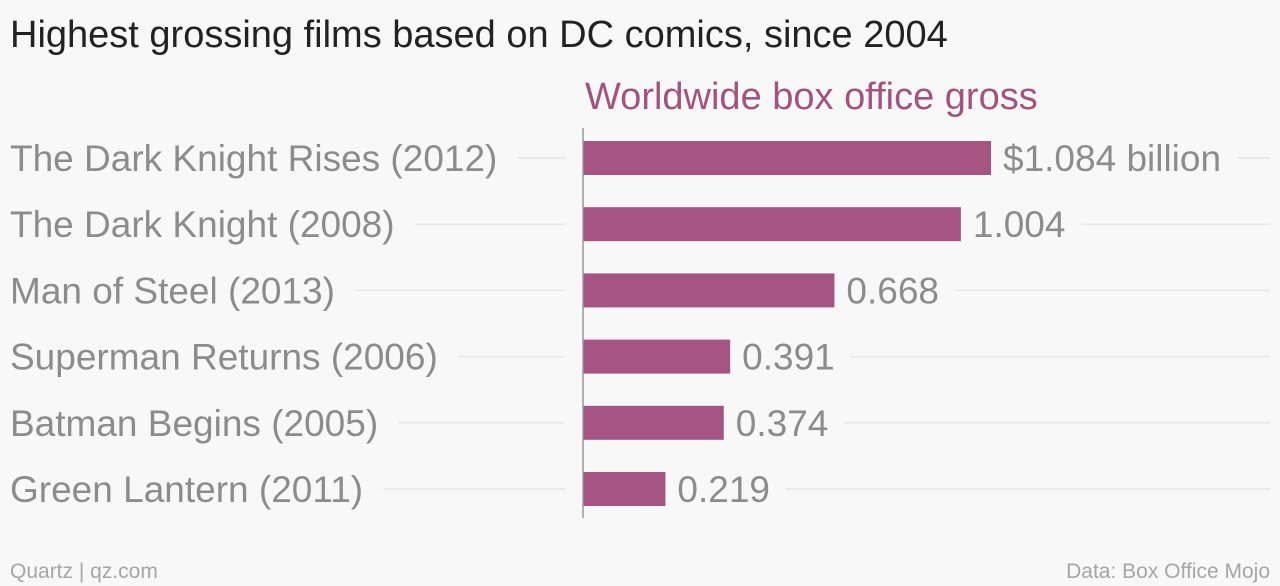 This screenshot has height=586, width=1280. Describe the element at coordinates (811, 97) in the screenshot. I see `series-label: Worldwide box office gross` at that location.